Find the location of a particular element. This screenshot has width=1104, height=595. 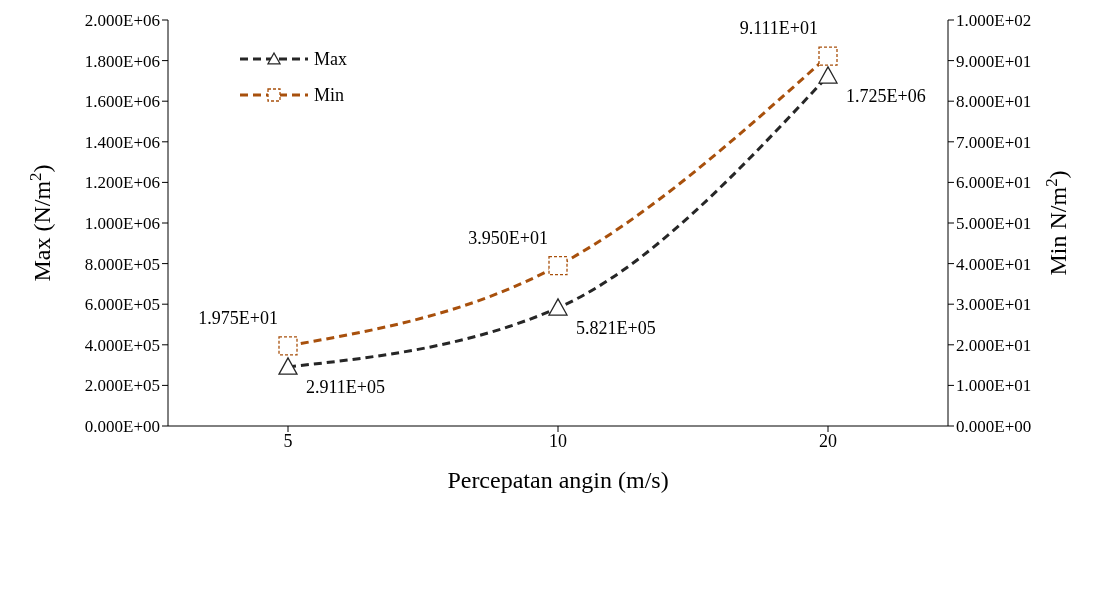

y2-tick-label: 0.000E+00 is located at coordinates (994, 427).